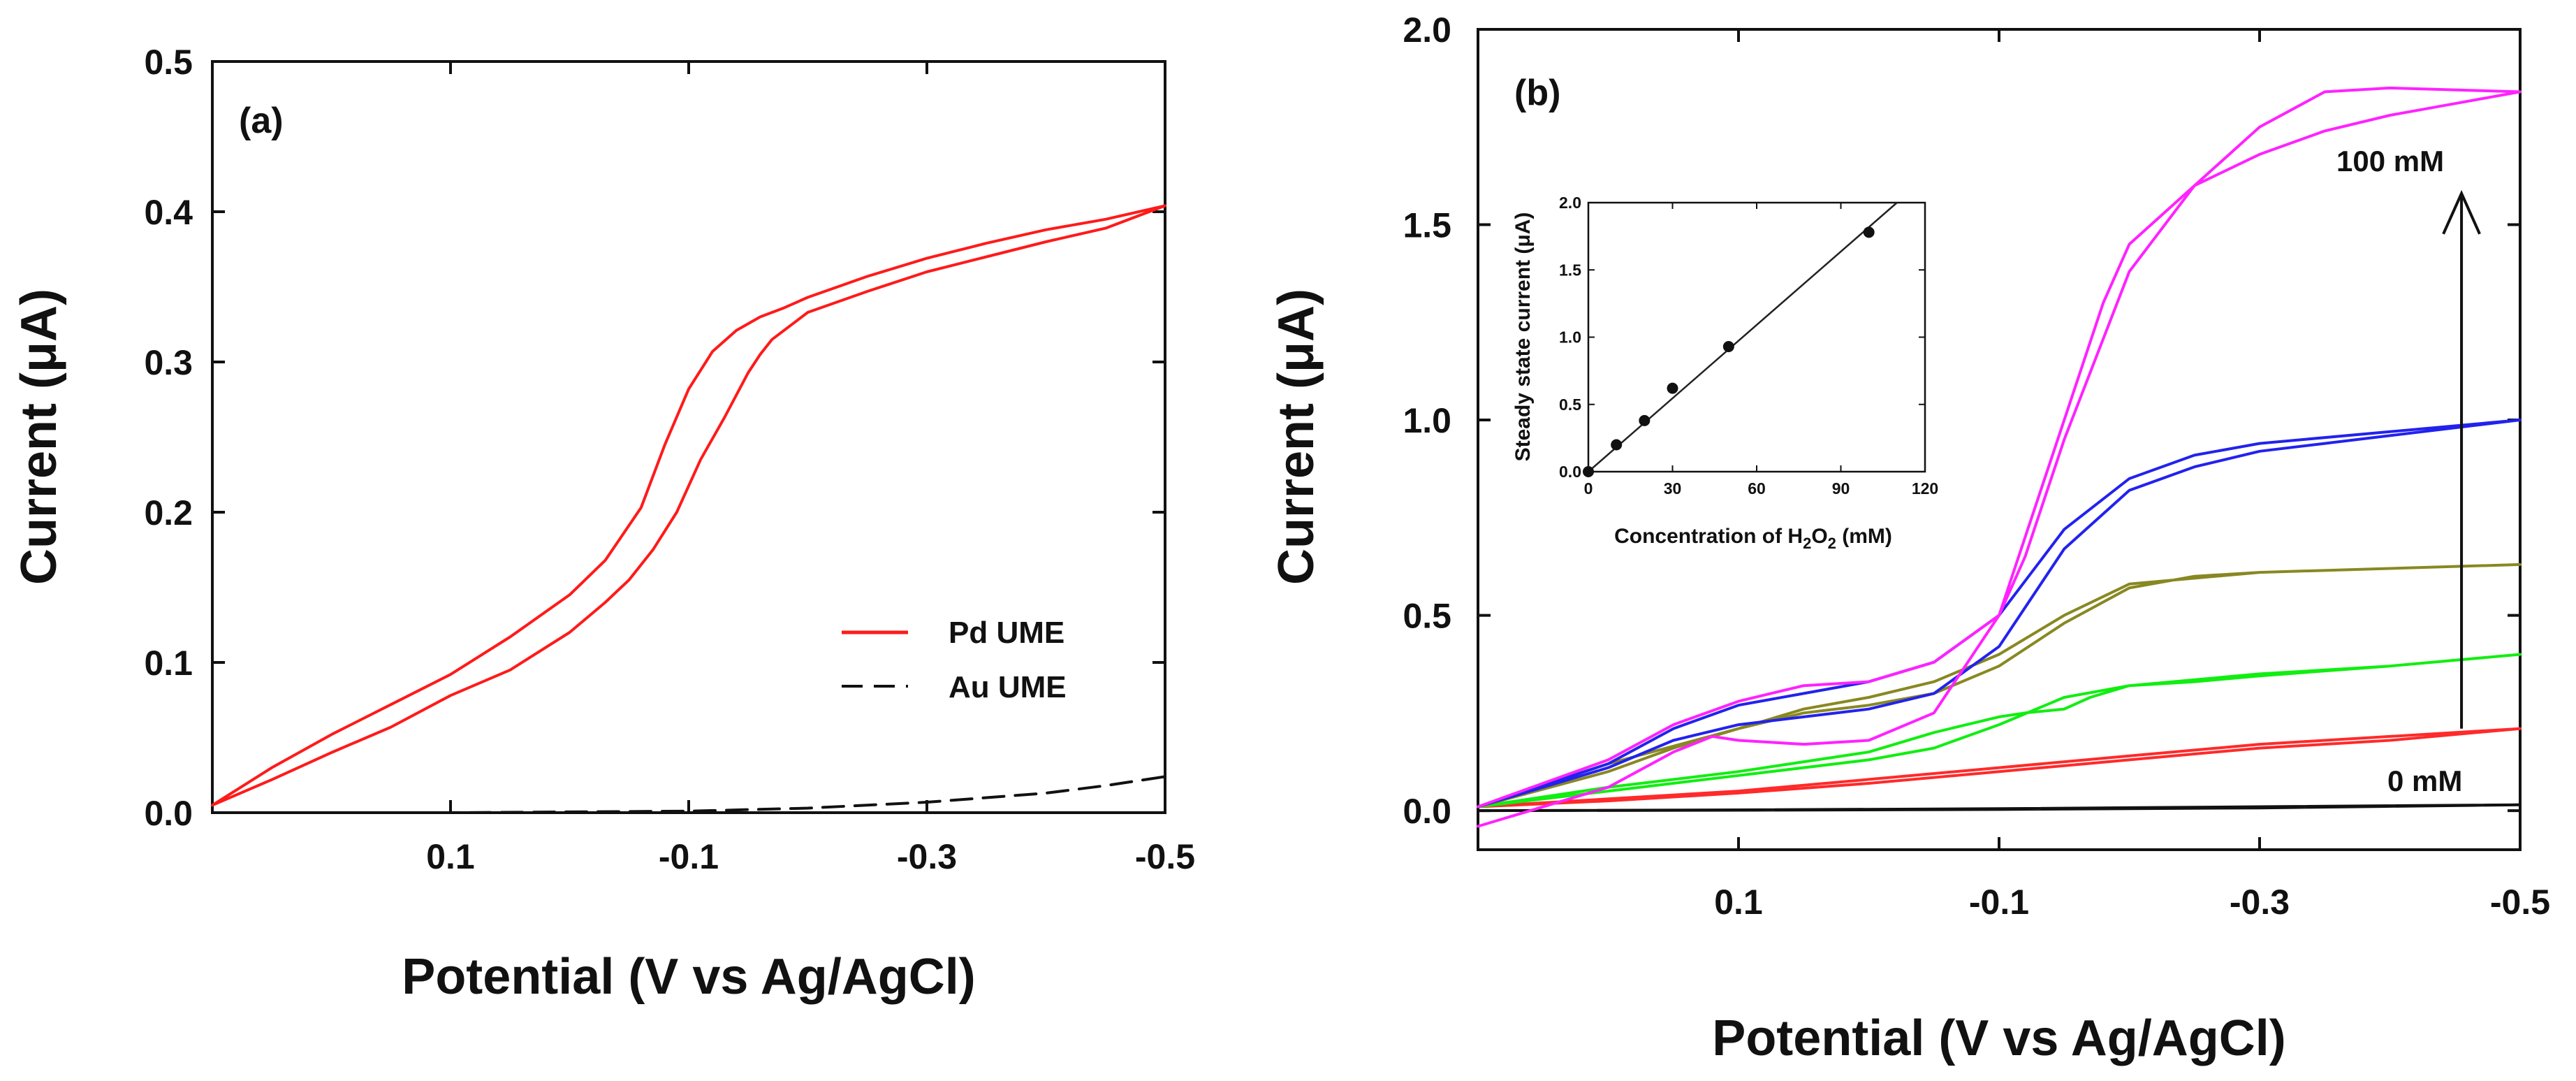  What do you see at coordinates (168, 362) in the screenshot?
I see `y-tick-label: 0.3` at bounding box center [168, 362].